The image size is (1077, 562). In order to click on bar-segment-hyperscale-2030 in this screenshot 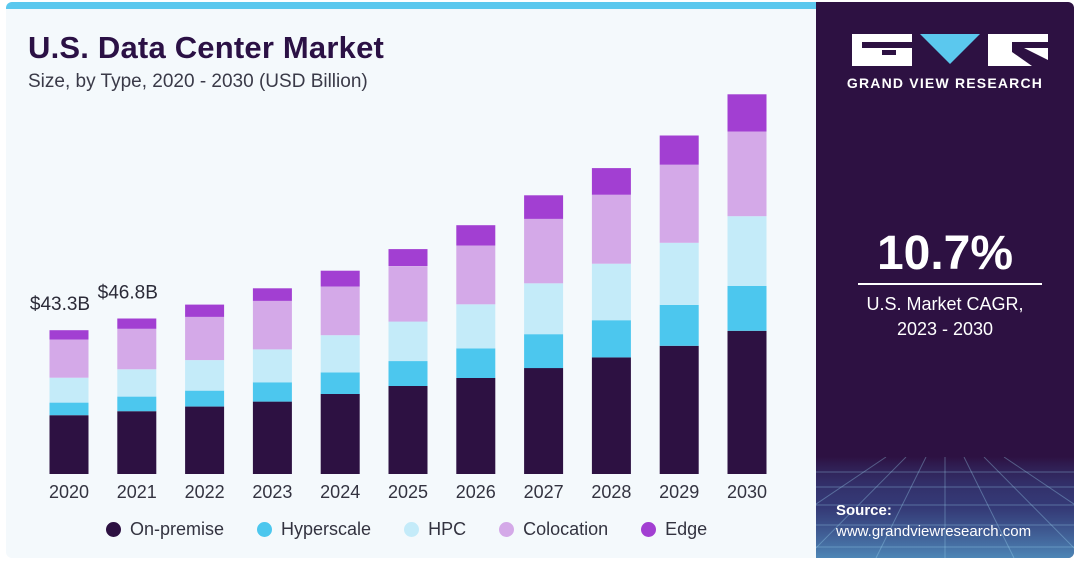, I will do `click(747, 308)`.